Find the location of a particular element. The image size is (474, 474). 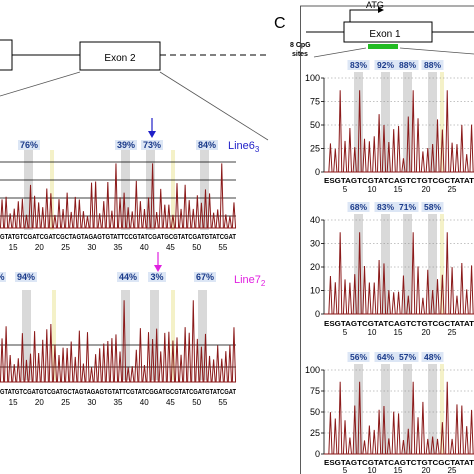

line7-pct-3-text: 44% is located at coordinates (128, 277).